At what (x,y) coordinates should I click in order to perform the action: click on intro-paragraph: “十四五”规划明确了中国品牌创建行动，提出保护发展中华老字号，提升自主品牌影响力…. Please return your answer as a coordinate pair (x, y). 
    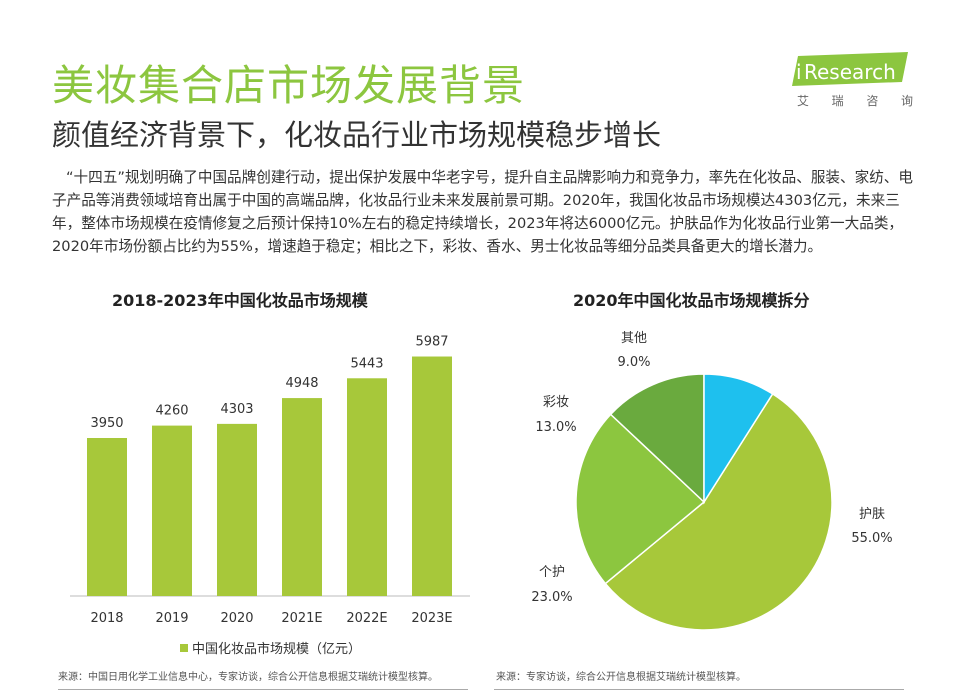
    Looking at the image, I should click on (482, 212).